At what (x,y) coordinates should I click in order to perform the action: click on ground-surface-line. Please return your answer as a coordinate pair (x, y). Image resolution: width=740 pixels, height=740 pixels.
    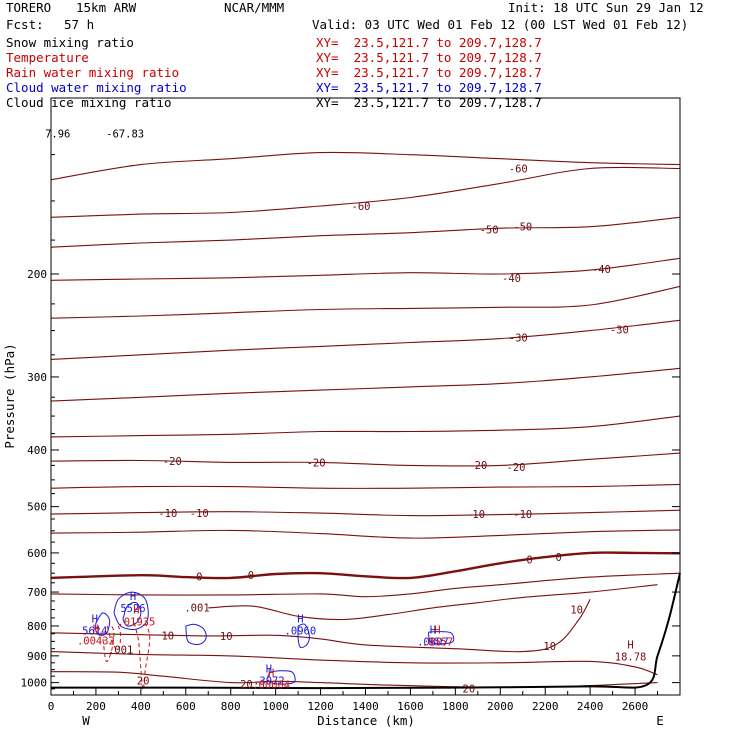
    Looking at the image, I should click on (365, 631).